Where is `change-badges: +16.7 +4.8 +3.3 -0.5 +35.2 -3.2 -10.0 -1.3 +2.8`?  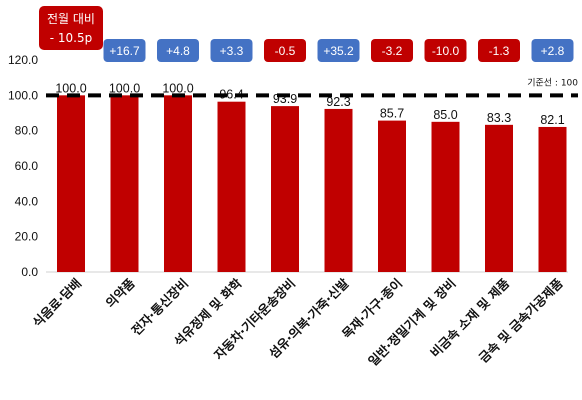 change-badges: +16.7 +4.8 +3.3 -0.5 +35.2 -3.2 -10.0 -1.3 +2.8 is located at coordinates (338, 50).